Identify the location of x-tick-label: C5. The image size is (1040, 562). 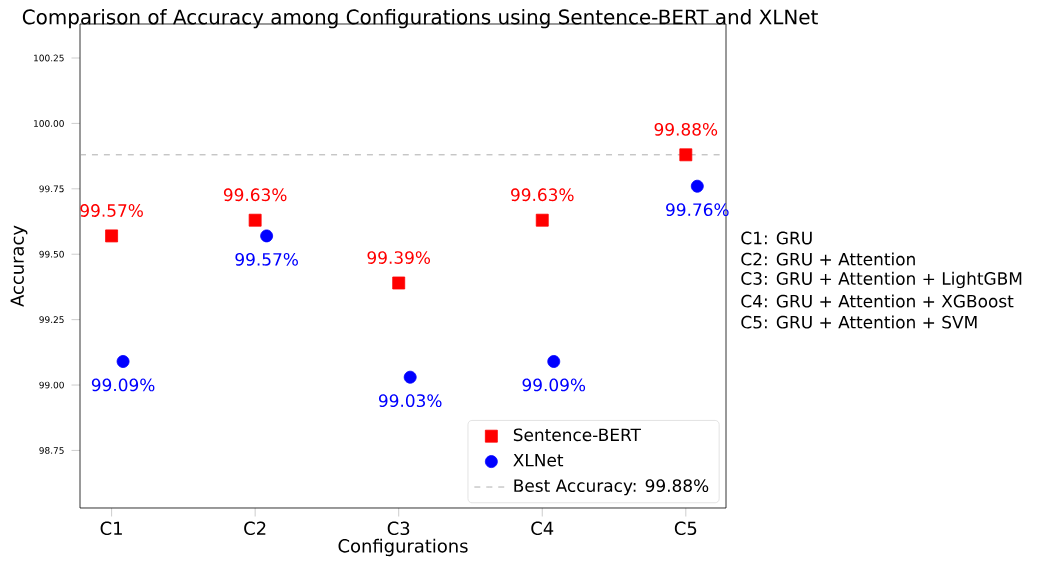
(685, 528).